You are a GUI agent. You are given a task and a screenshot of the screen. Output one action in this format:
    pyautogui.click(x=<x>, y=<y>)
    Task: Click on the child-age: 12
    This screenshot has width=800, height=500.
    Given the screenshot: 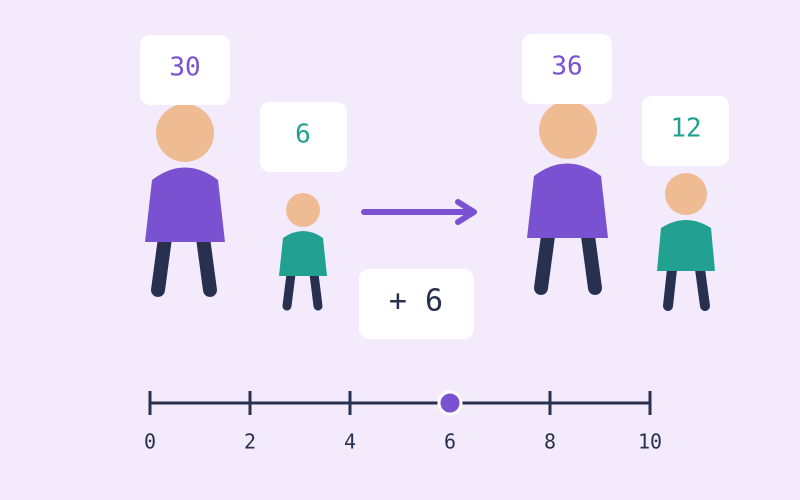 What is the action you would take?
    pyautogui.click(x=685, y=129)
    